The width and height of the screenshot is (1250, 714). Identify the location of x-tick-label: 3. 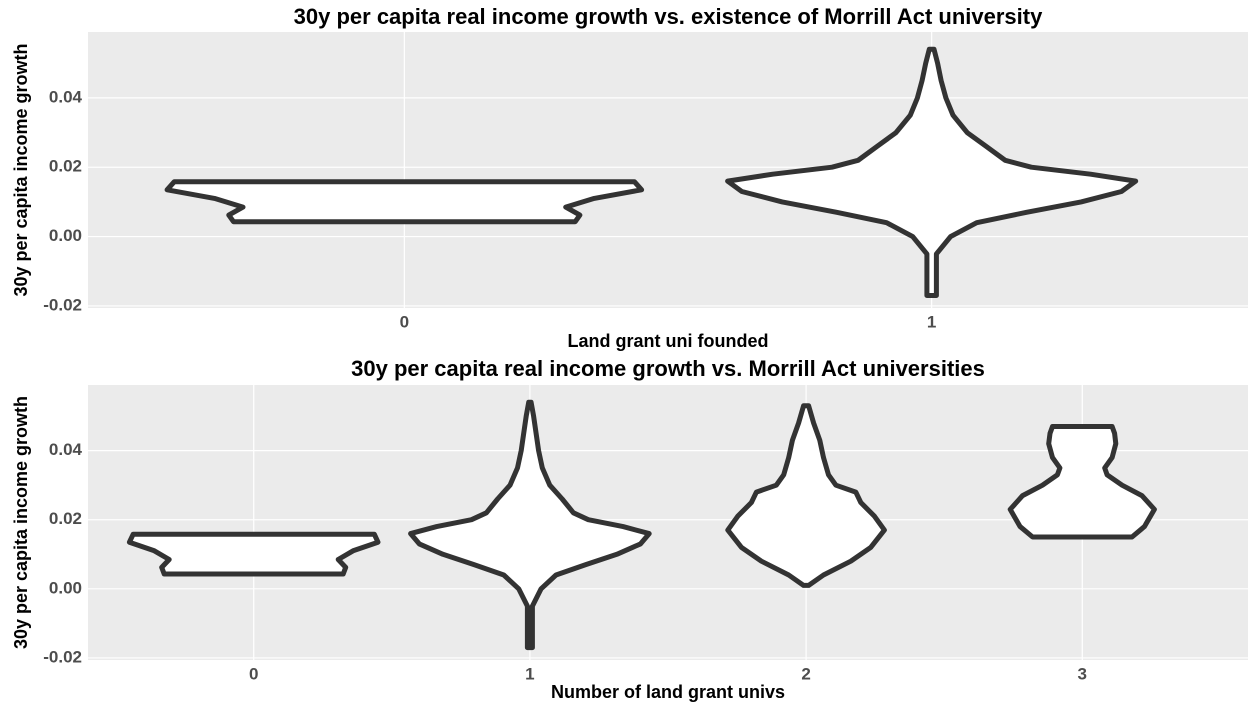
(1082, 673).